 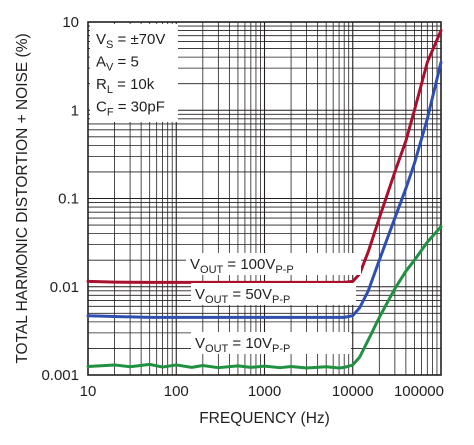 I want to click on condition-line: RL = 10k, so click(x=125, y=86).